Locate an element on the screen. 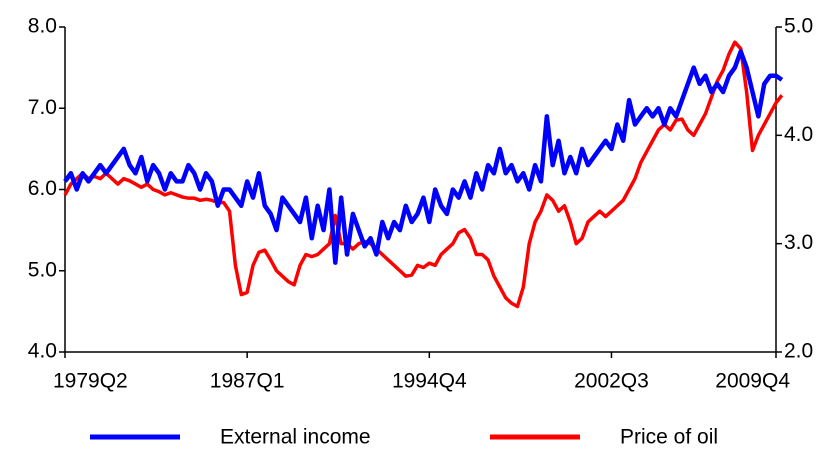 Image resolution: width=840 pixels, height=466 pixels. y-tick-label: 6.0 is located at coordinates (42, 188).